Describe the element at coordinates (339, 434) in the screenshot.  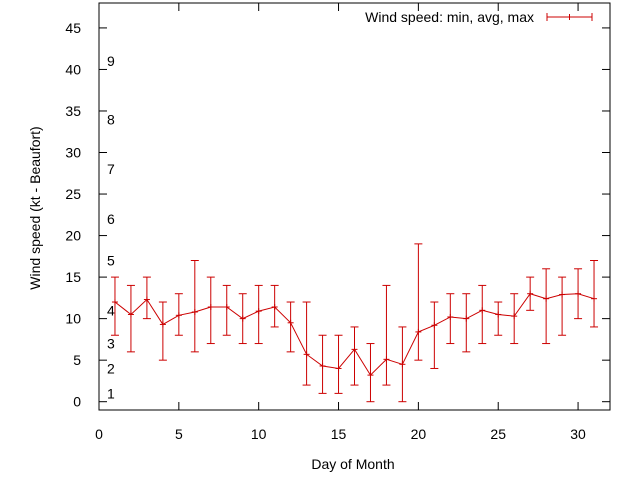
I see `x-tick-label: 15` at that location.